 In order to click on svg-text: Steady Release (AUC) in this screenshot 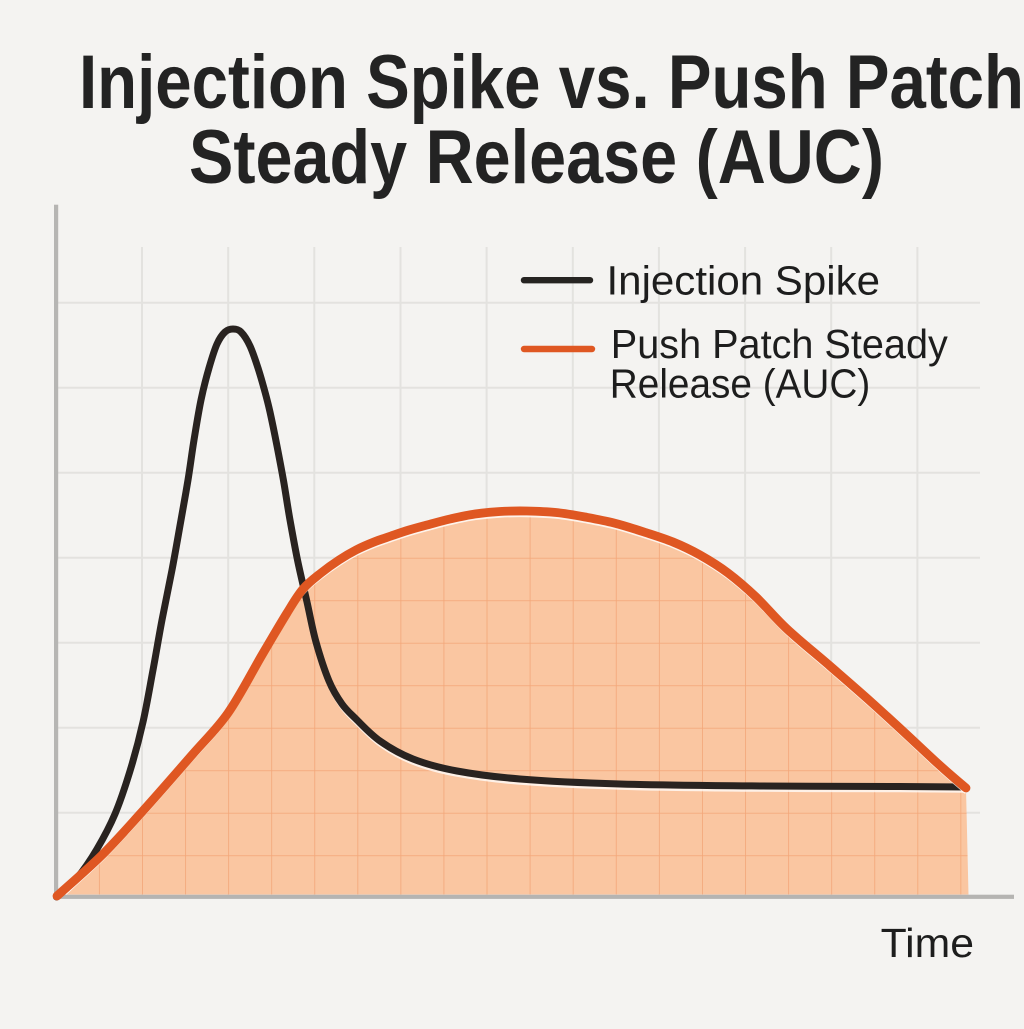, I will do `click(536, 157)`.